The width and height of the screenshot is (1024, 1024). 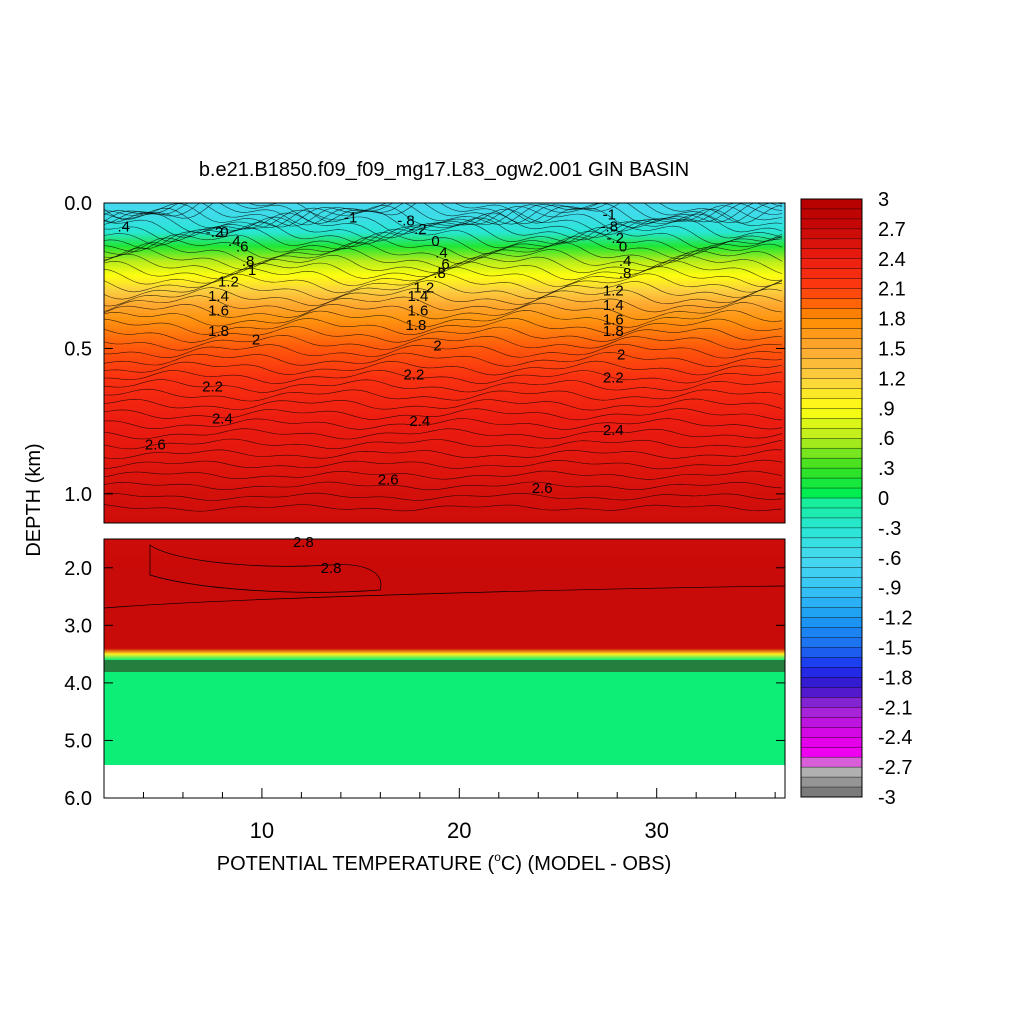 I want to click on x-axis-label: POTENTIAL TEMPERATURE (oC) (MODEL - OBS), so click(x=444, y=862).